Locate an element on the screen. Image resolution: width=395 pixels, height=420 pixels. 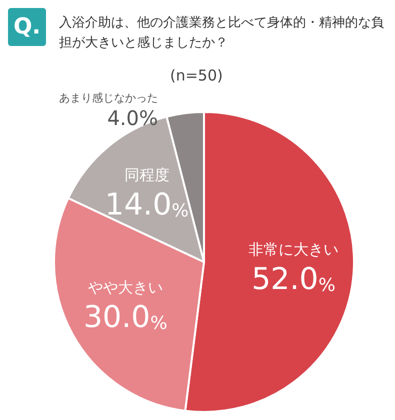
slice-label: 同程度 is located at coordinates (147, 175).